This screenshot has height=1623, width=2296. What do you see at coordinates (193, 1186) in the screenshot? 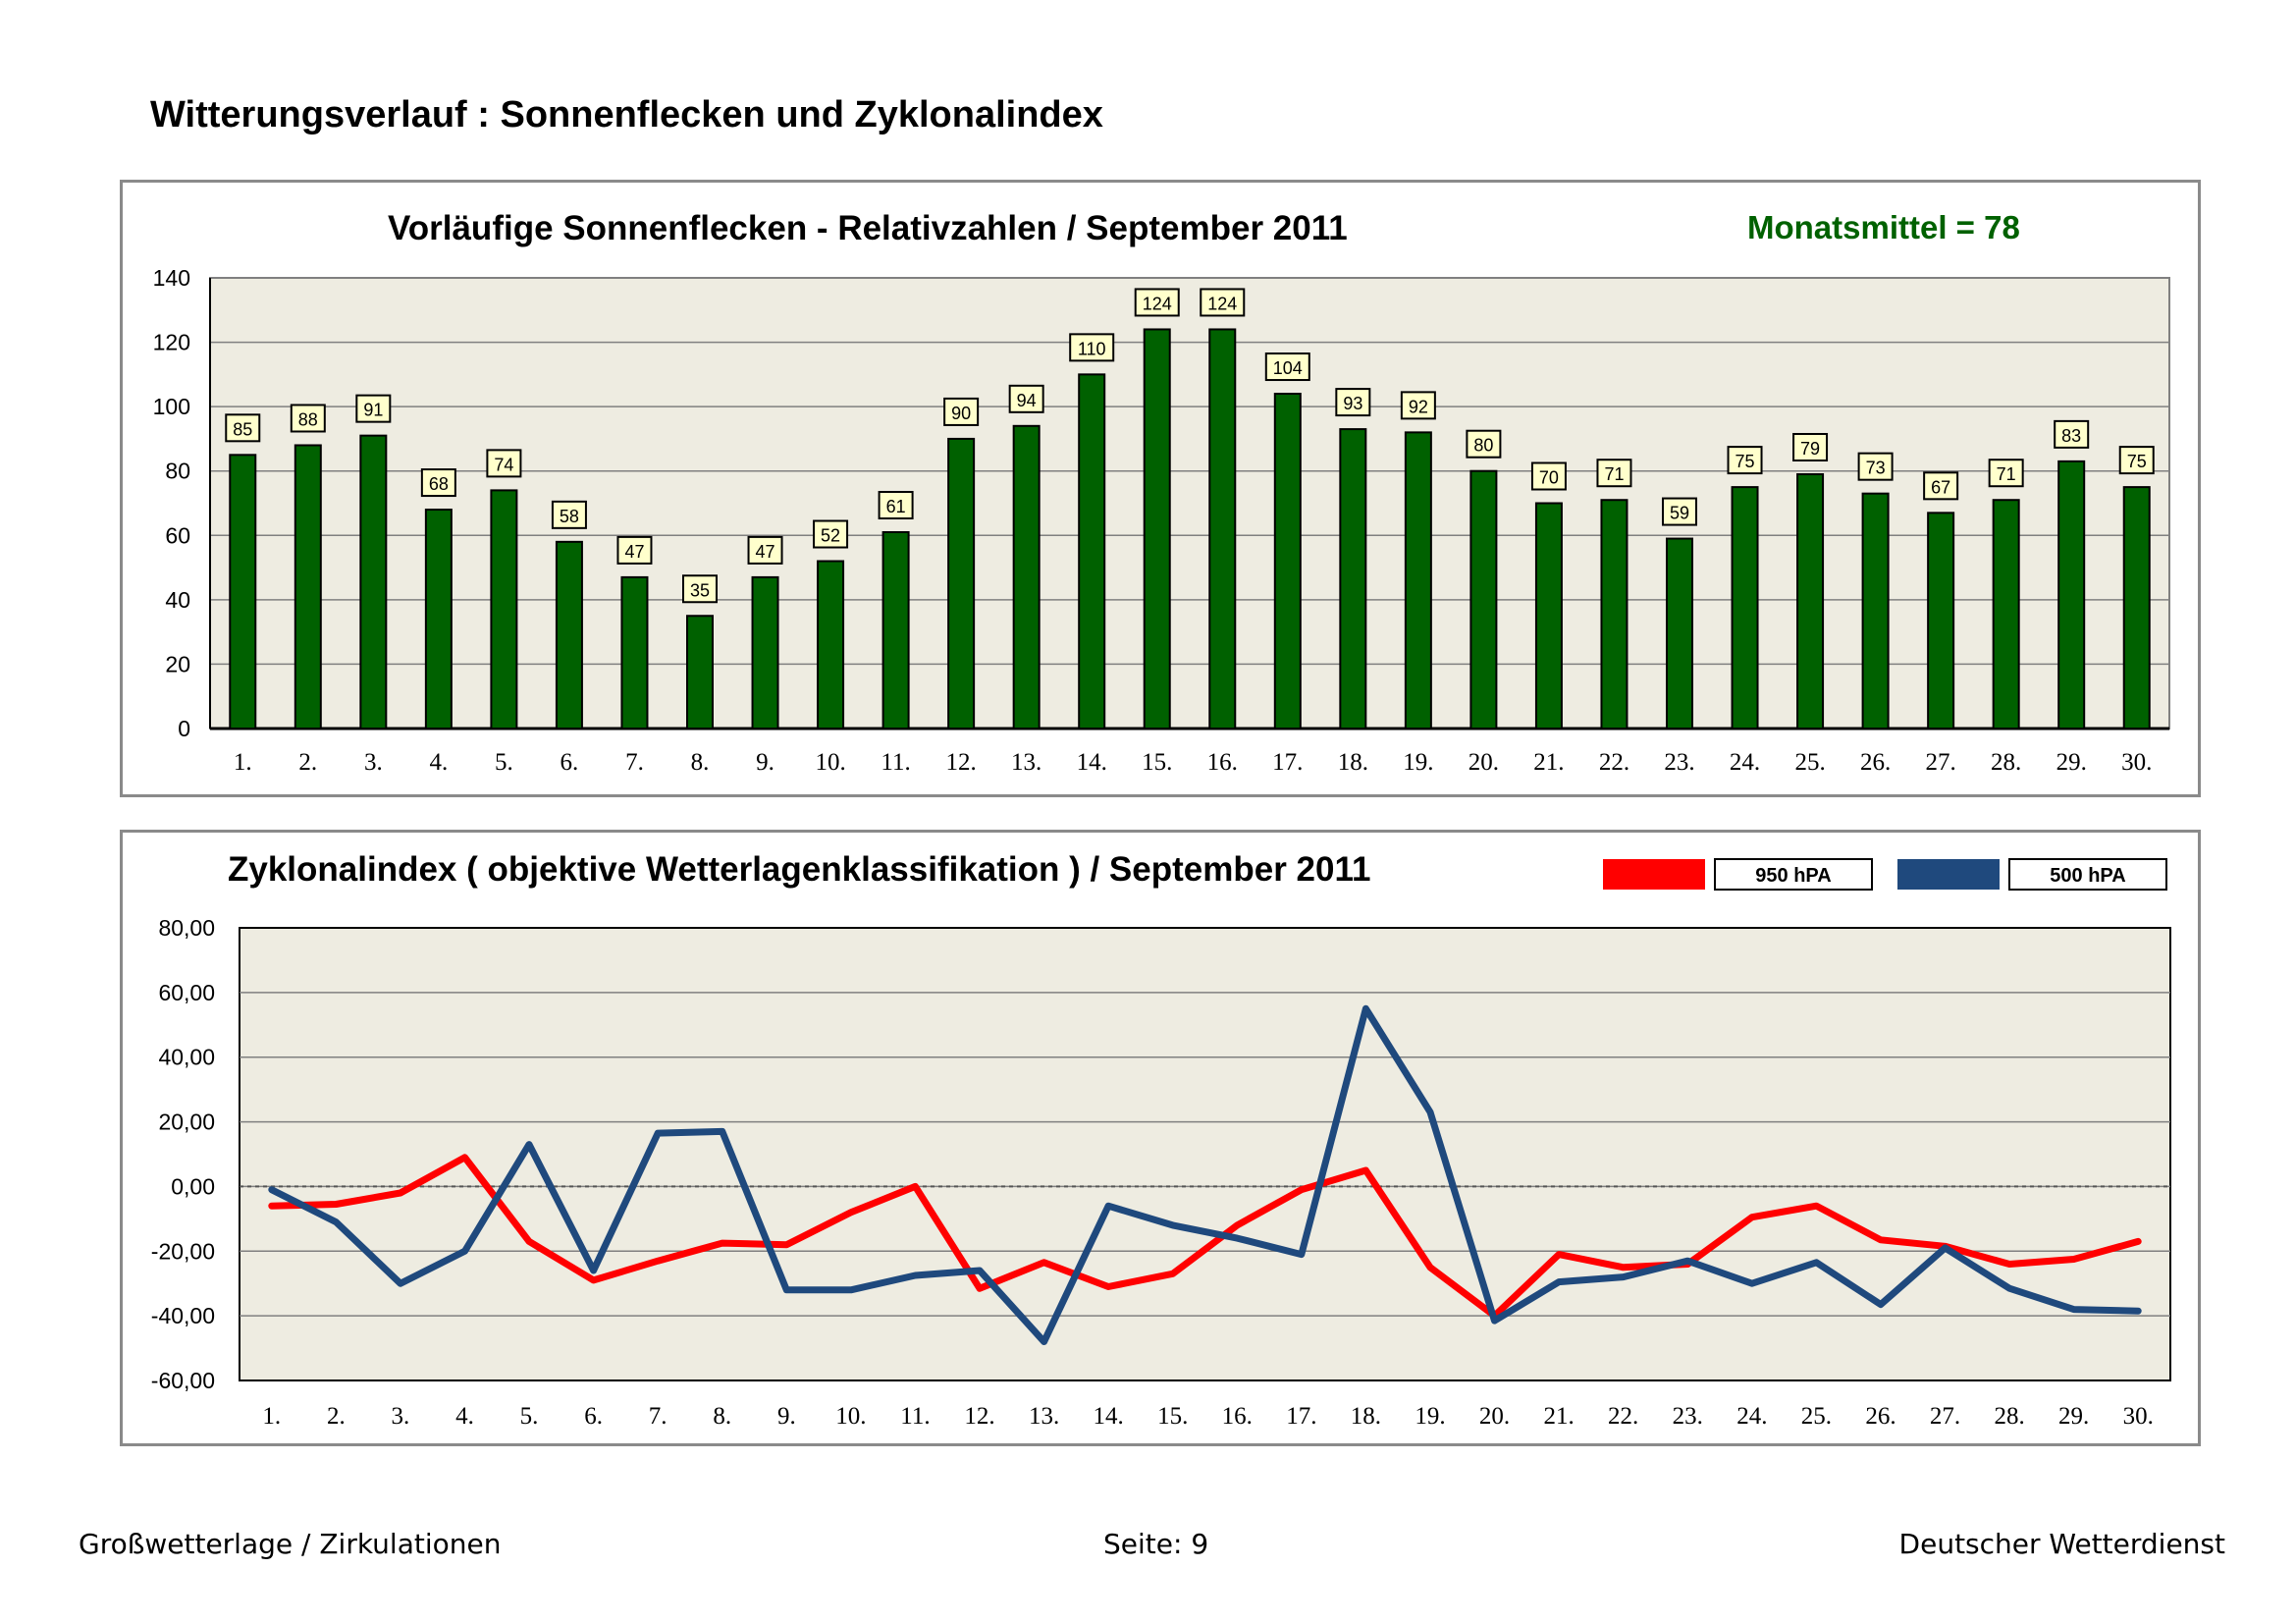
I see `cyclonal-y-tick-label: 0,00` at bounding box center [193, 1186].